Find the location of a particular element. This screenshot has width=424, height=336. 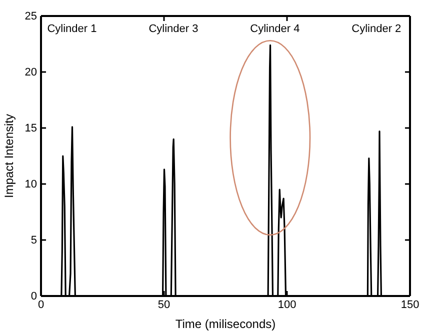

x-tick-label: 50 is located at coordinates (164, 304).